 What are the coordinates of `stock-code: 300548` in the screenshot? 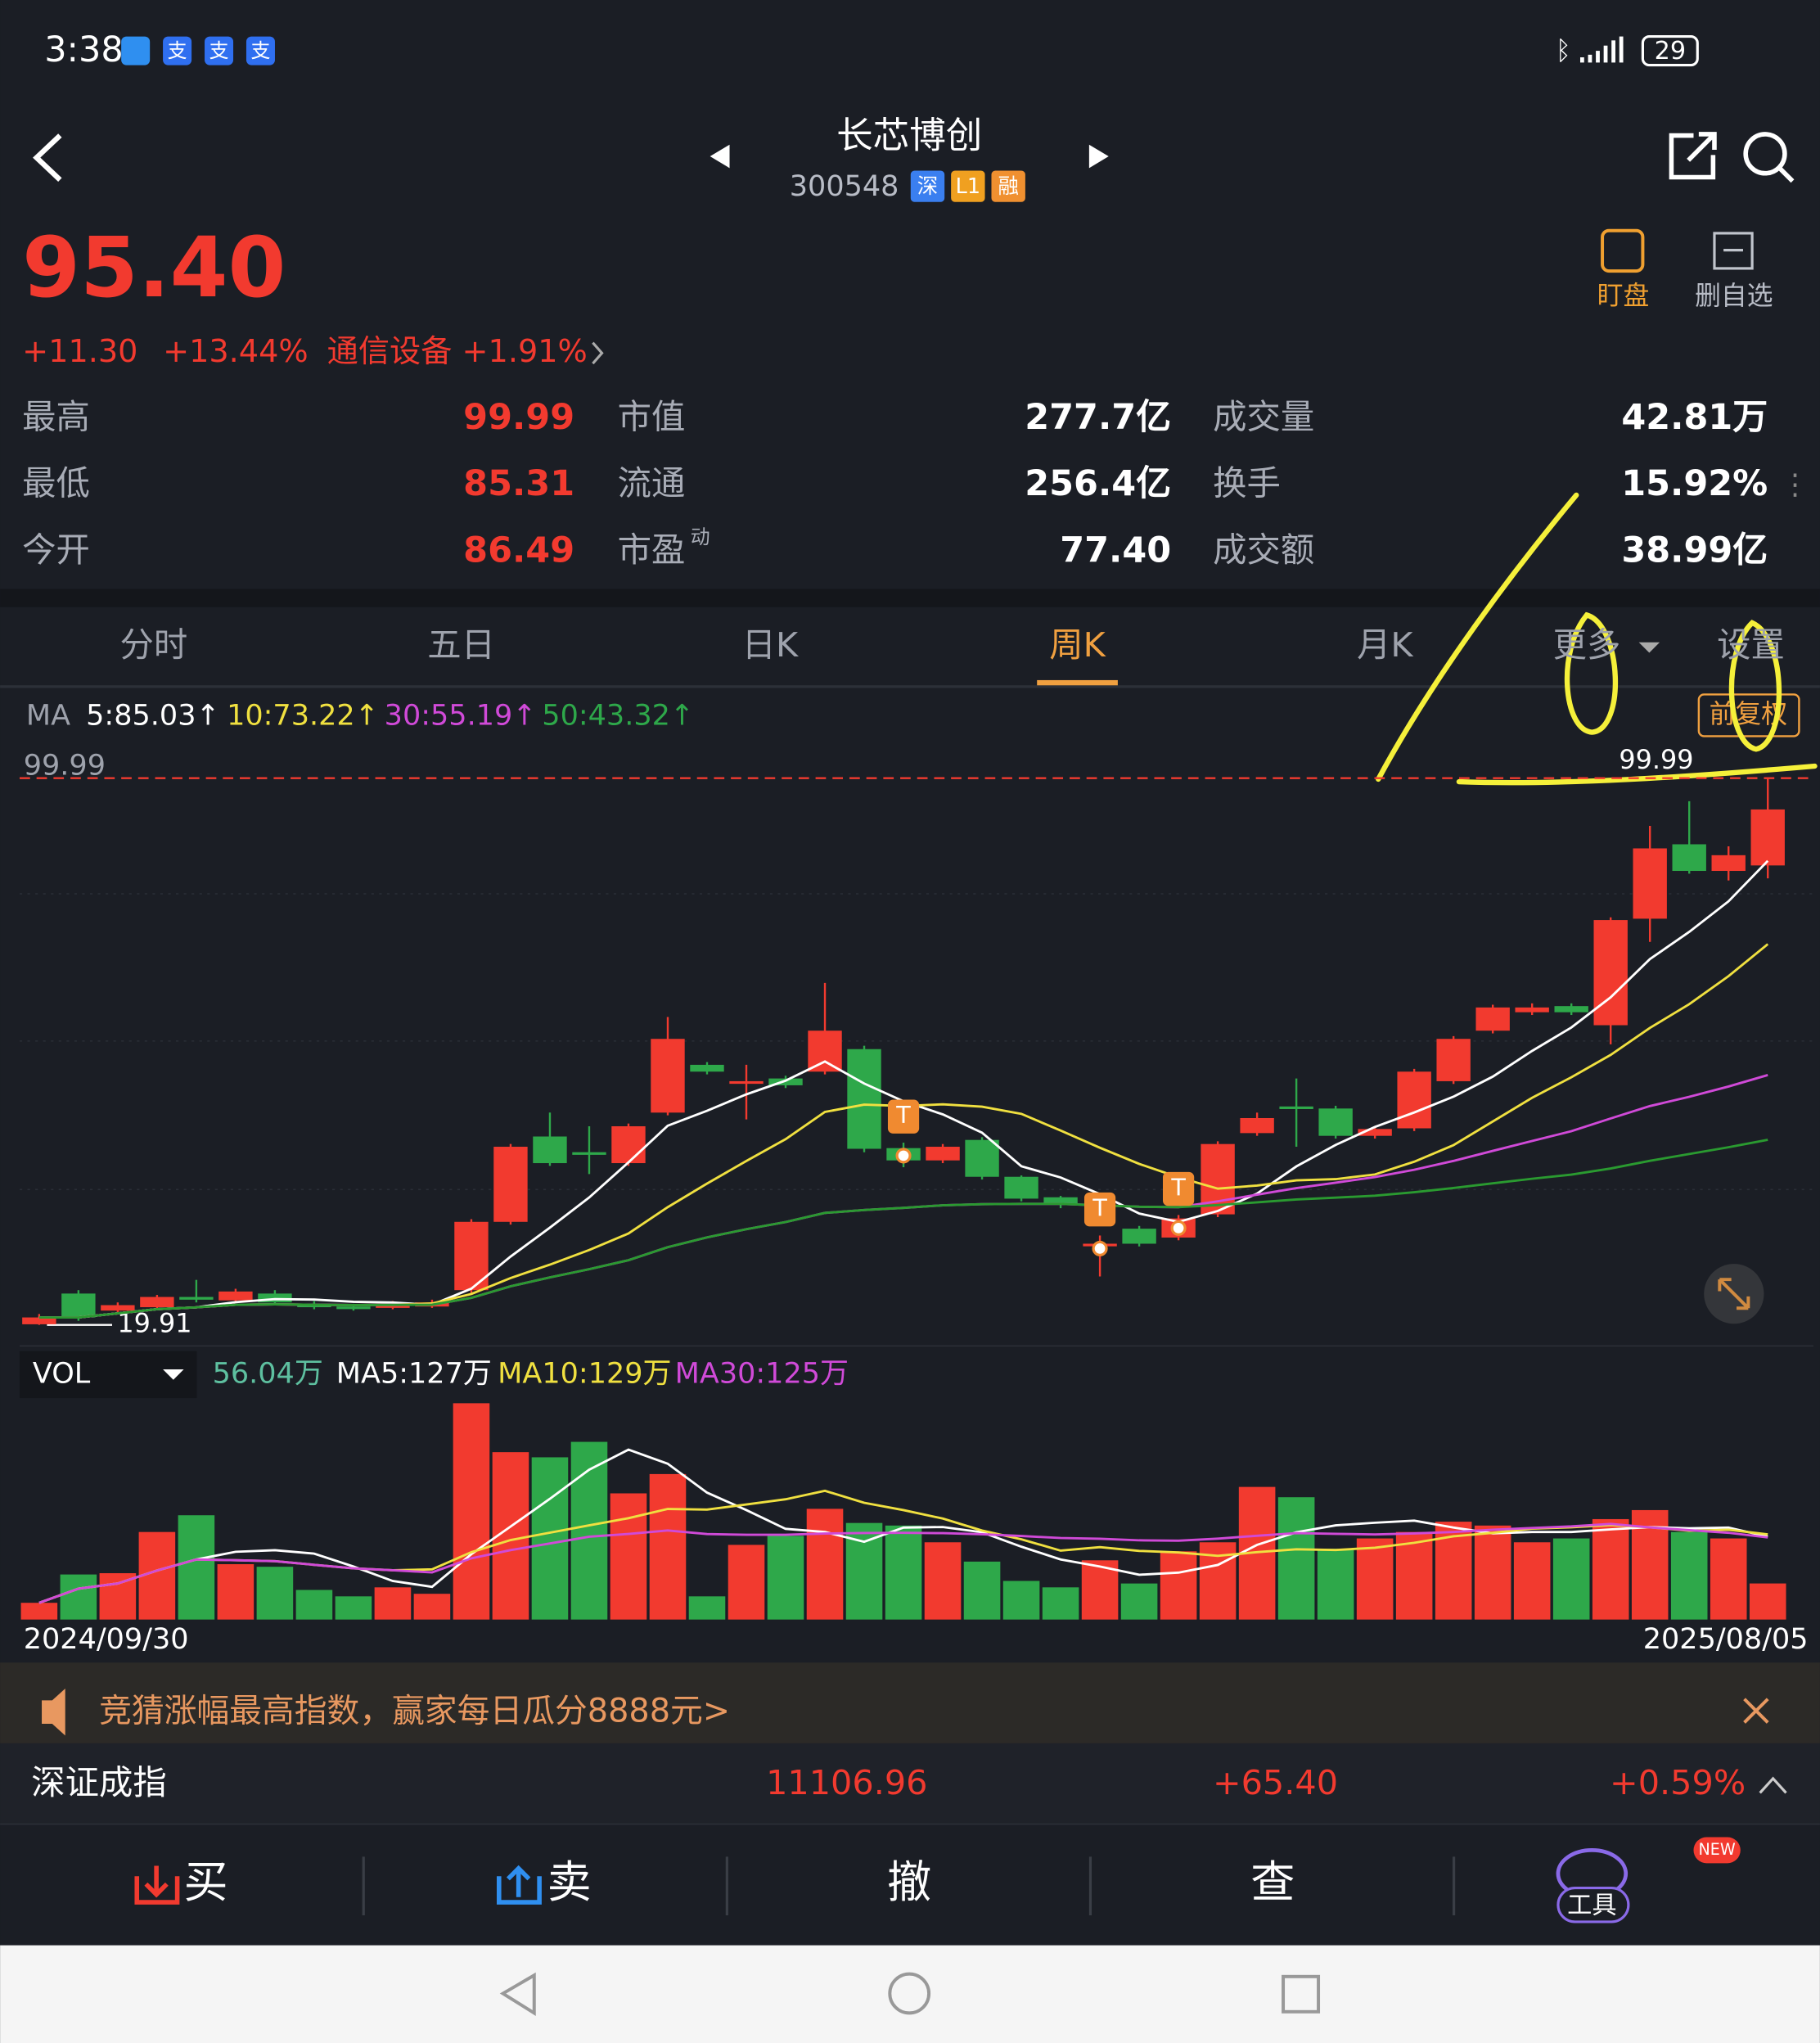 It's located at (845, 186).